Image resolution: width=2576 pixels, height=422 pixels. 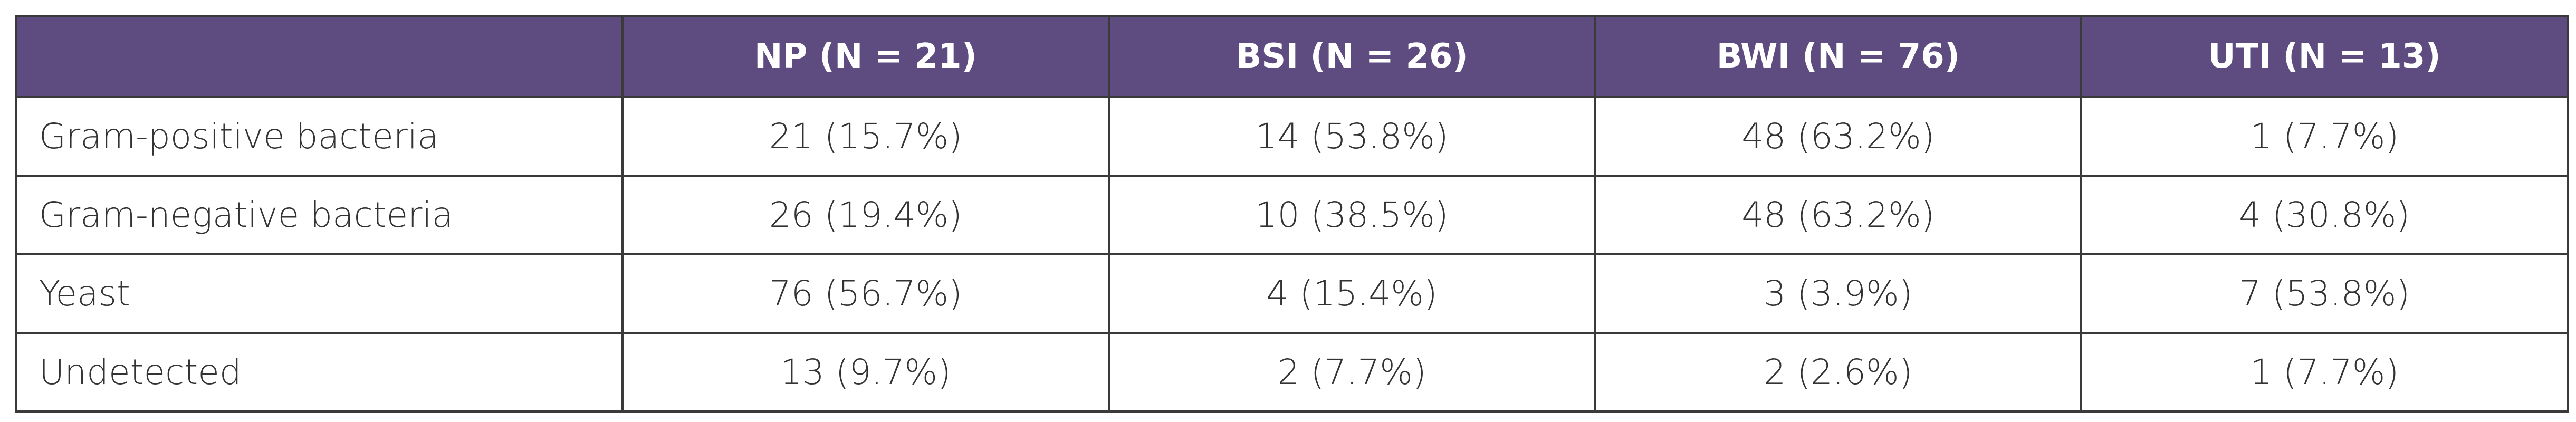 What do you see at coordinates (865, 56) in the screenshot?
I see `header-cell-np: NP (N = 21)` at bounding box center [865, 56].